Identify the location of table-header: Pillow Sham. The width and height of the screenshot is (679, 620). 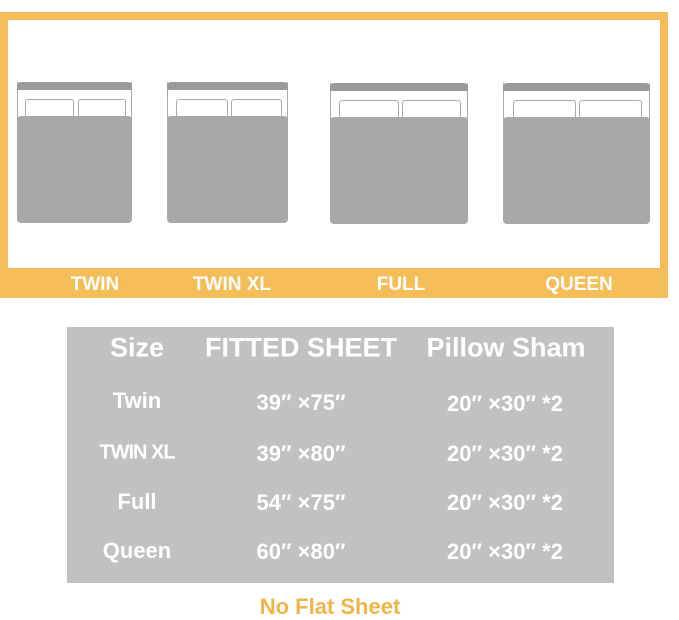
(506, 347).